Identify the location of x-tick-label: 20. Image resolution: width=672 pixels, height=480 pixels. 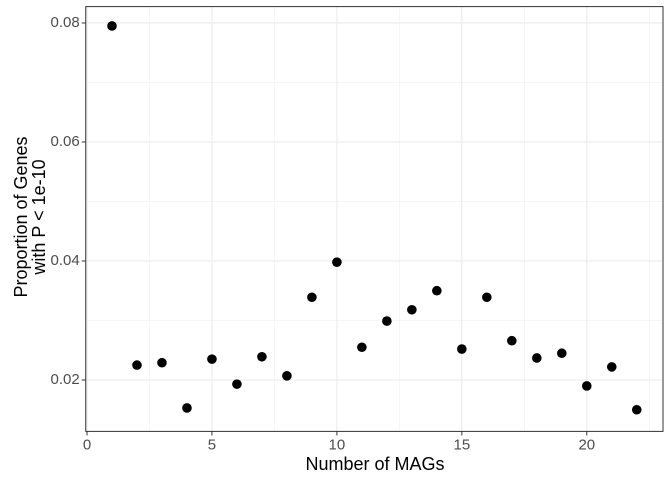
(586, 444).